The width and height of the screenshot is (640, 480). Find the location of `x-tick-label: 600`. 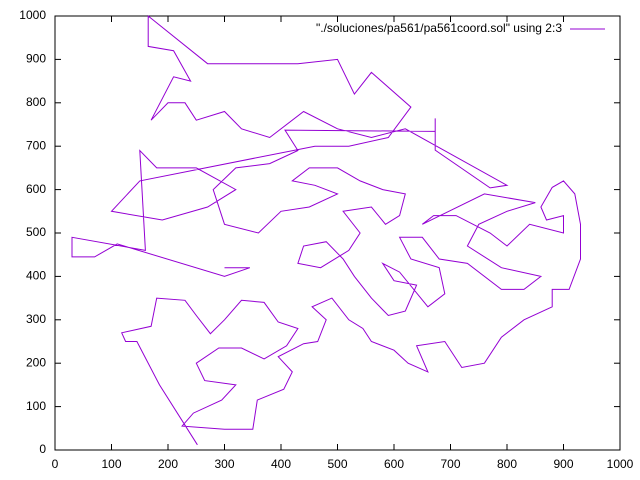

x-tick-label: 600 is located at coordinates (394, 464).